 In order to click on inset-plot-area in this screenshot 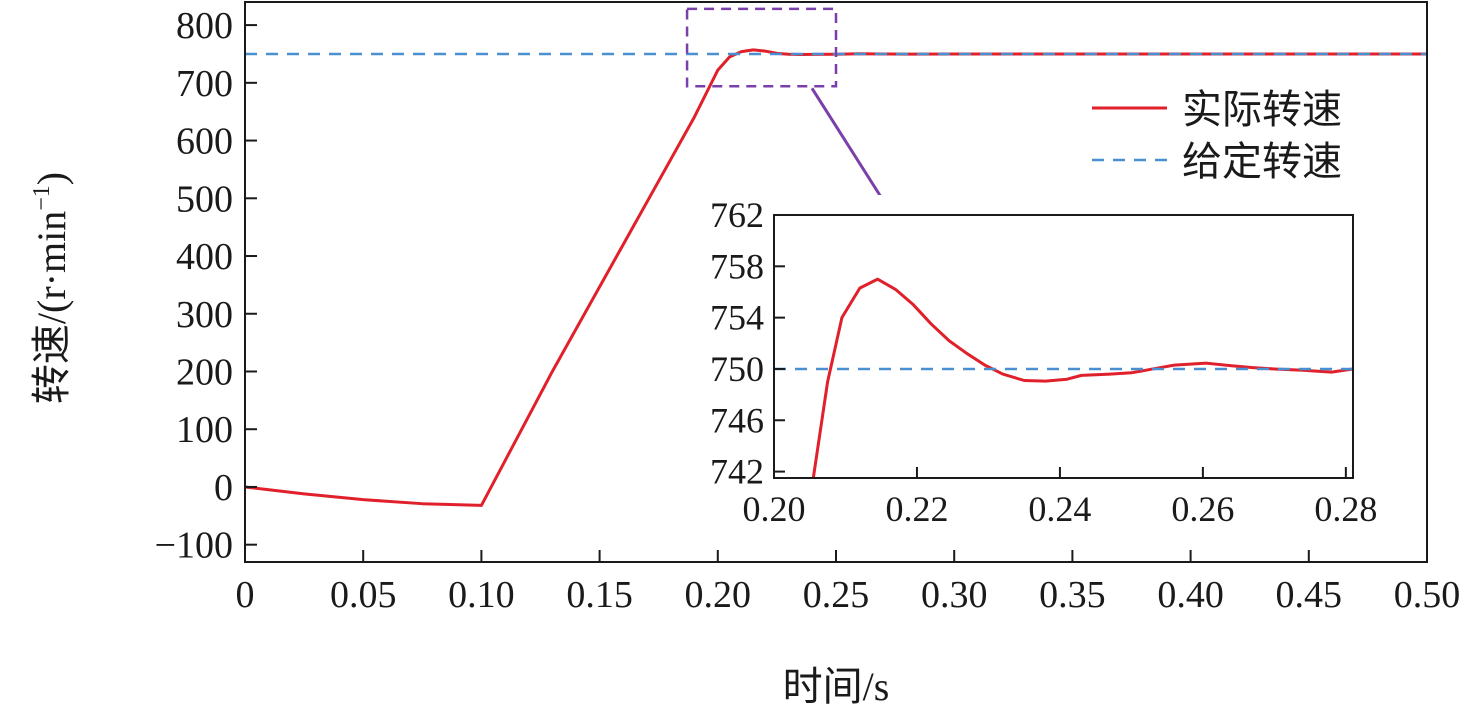, I will do `click(1063, 346)`.